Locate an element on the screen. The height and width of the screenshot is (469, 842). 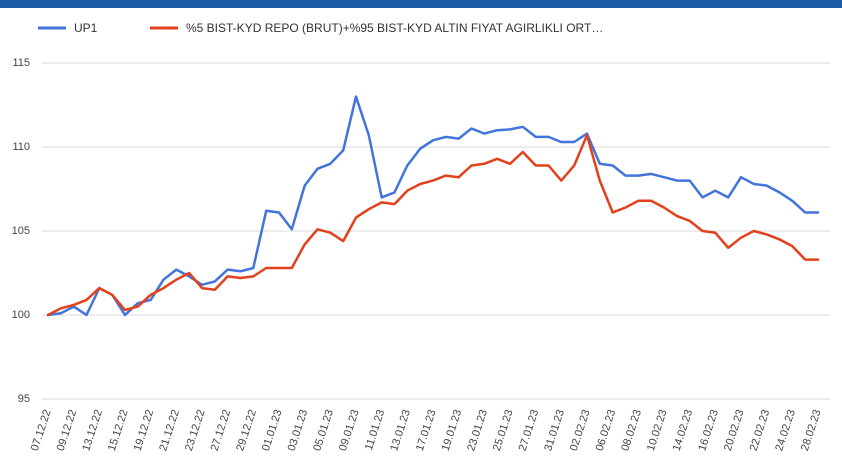
x-tick-label: 19.12.22 is located at coordinates (144, 430).